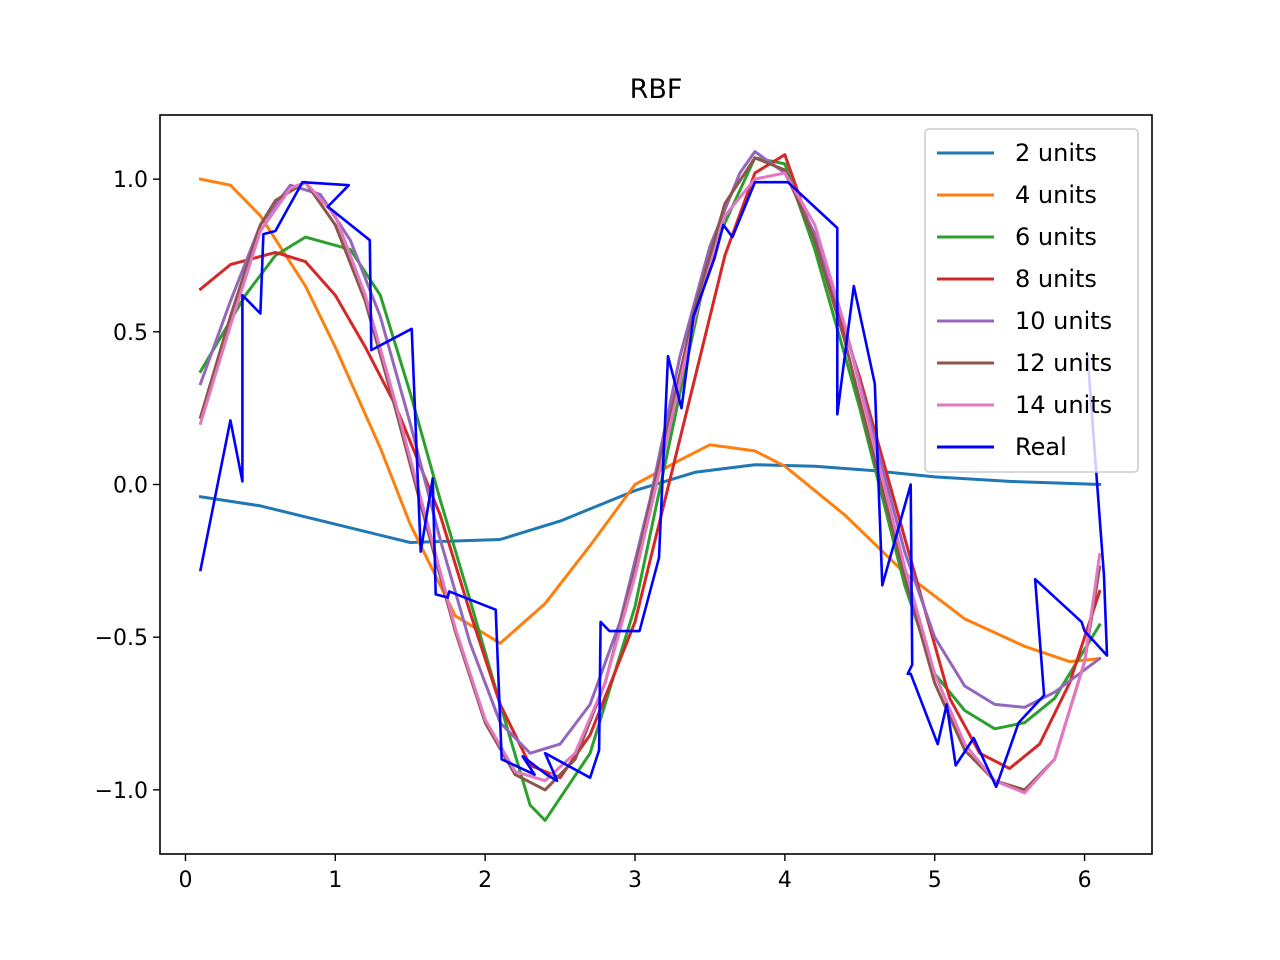  I want to click on y-tick-label: 0.0, so click(130, 486).